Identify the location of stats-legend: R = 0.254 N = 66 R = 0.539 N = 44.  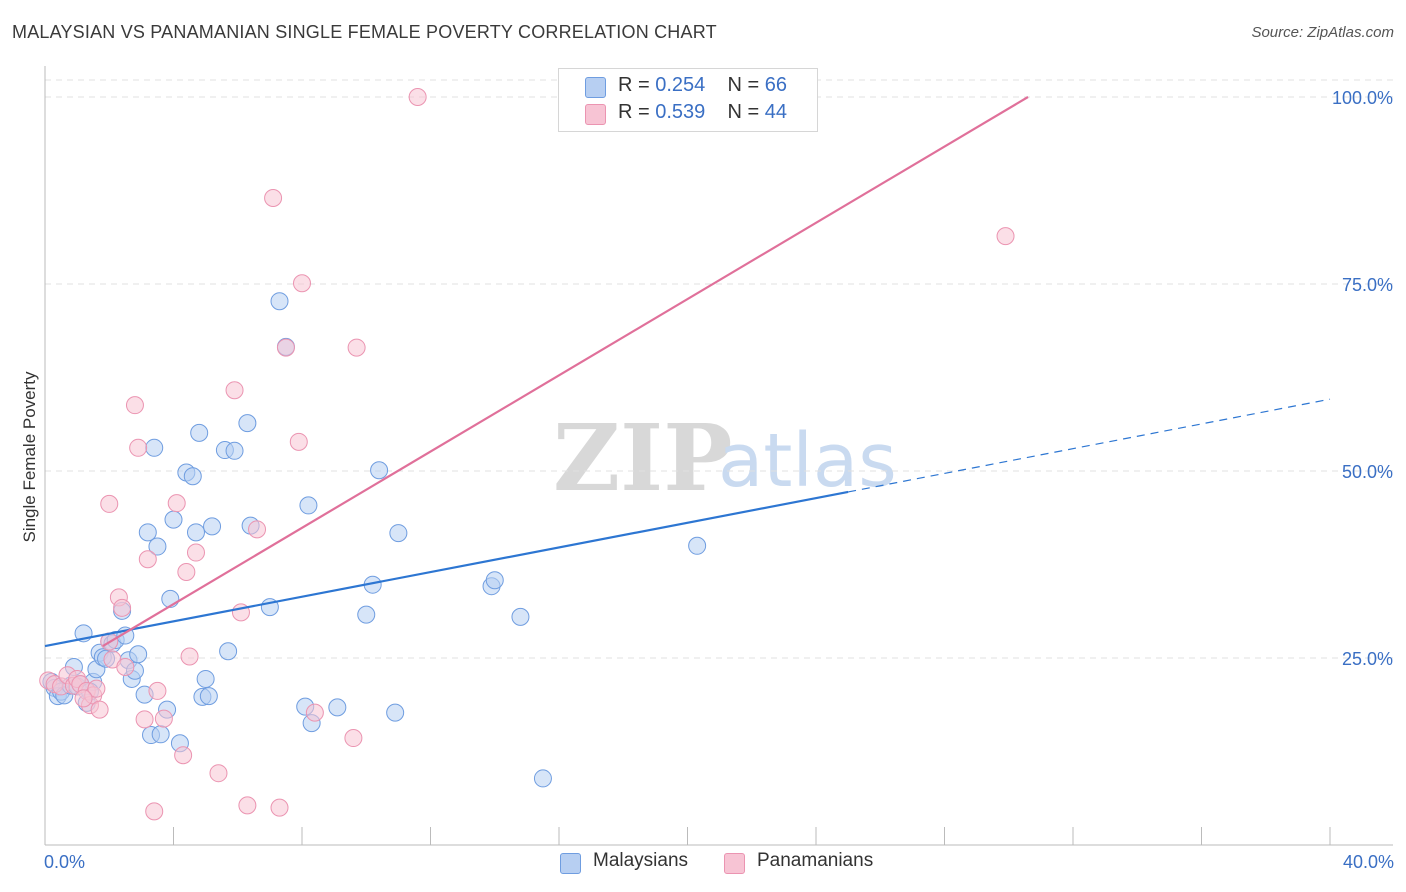
(688, 100).